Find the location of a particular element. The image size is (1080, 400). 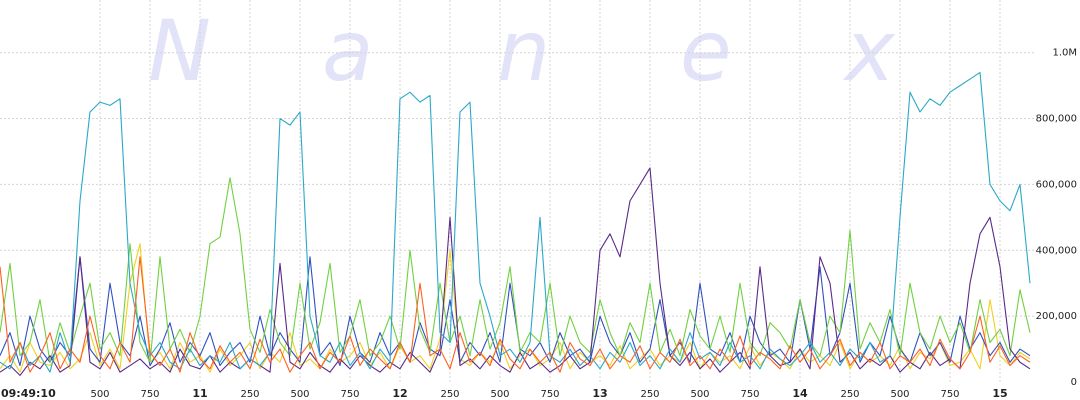

watermark-letter: x is located at coordinates (869, 51).